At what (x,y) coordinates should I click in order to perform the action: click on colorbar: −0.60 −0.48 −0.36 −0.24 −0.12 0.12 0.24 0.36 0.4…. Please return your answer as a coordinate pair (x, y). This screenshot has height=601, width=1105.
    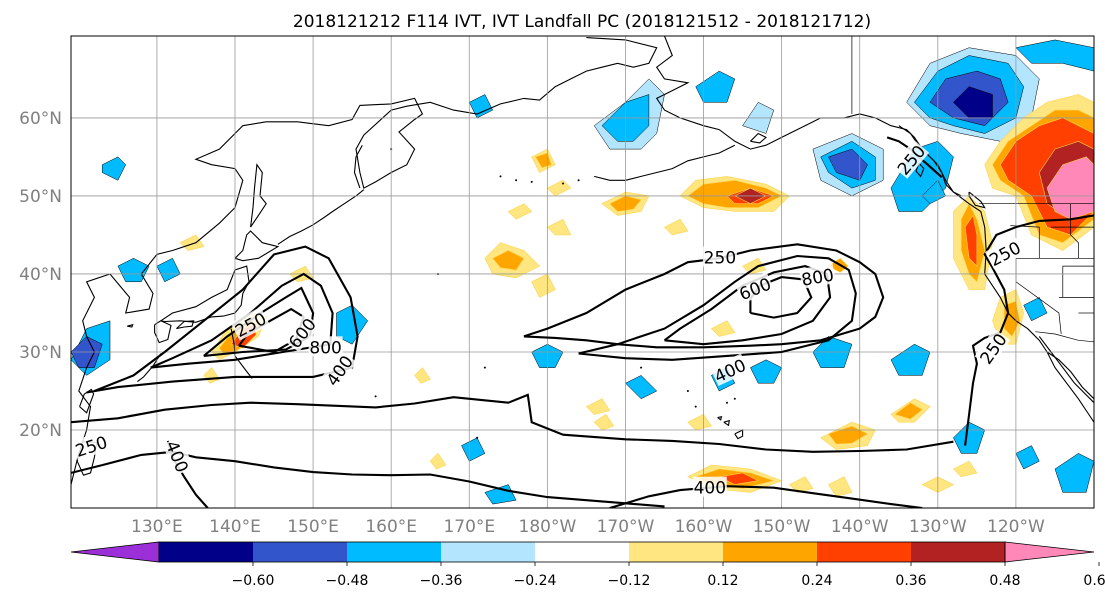
    Looking at the image, I should click on (587, 565).